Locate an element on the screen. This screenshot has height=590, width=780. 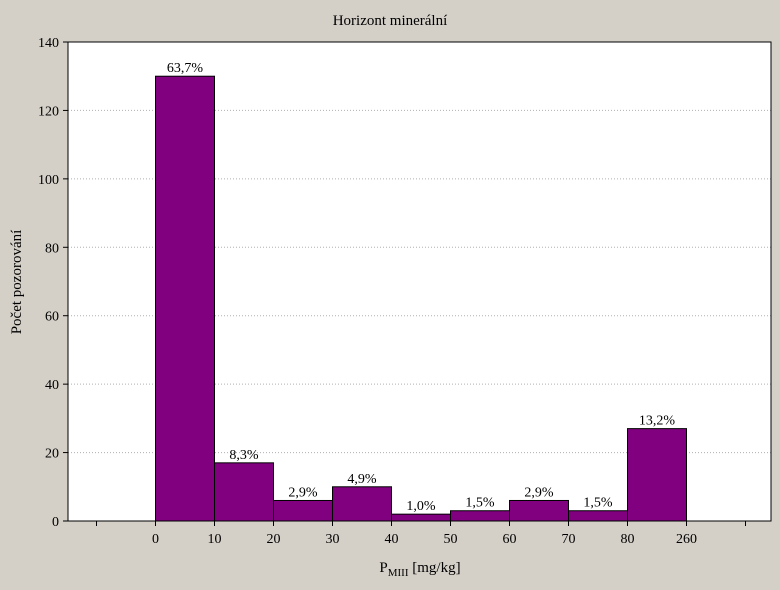
x-tick-label: 40 is located at coordinates (392, 539).